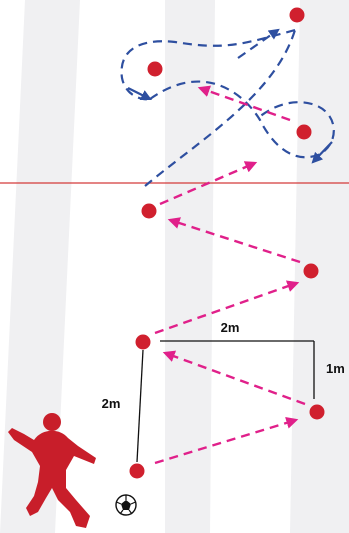 This screenshot has height=533, width=349. Describe the element at coordinates (230, 327) in the screenshot. I see `dimension-label-width: 2m` at that location.